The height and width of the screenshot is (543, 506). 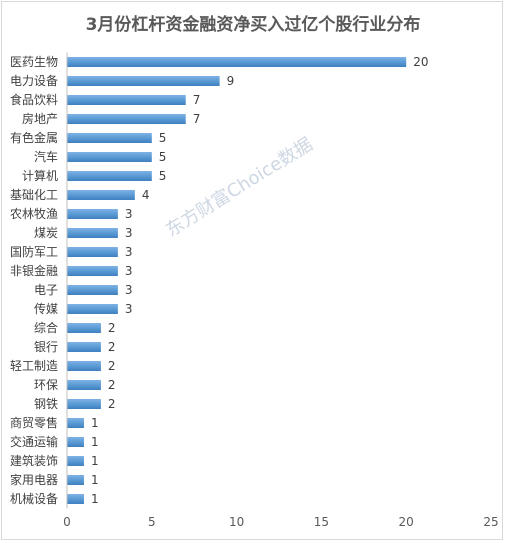 I want to click on category-label: 轻工制造, so click(x=34, y=366).